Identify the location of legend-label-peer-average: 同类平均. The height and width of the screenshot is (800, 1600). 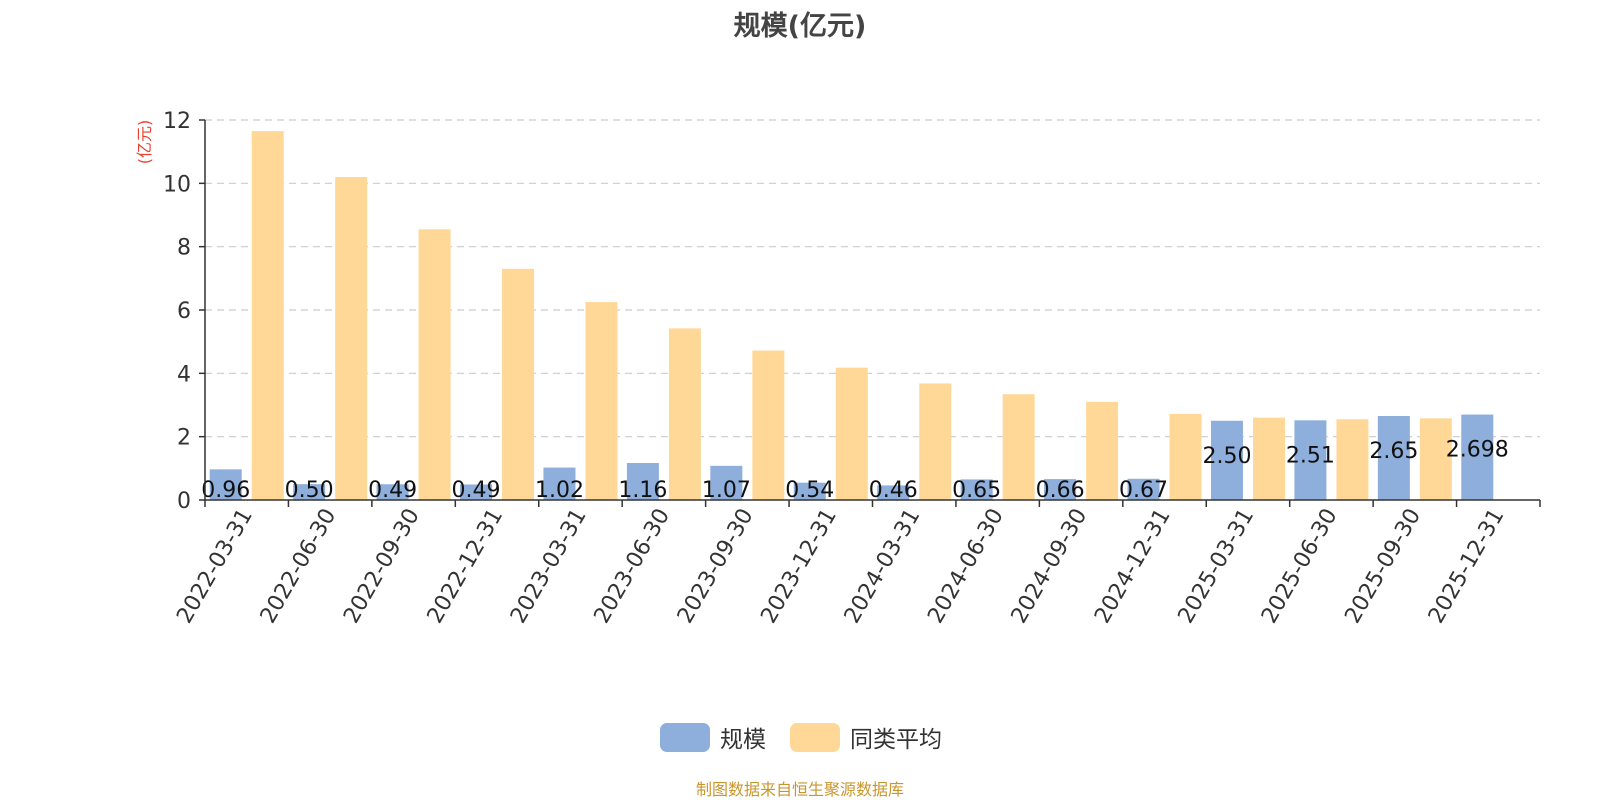
(896, 740).